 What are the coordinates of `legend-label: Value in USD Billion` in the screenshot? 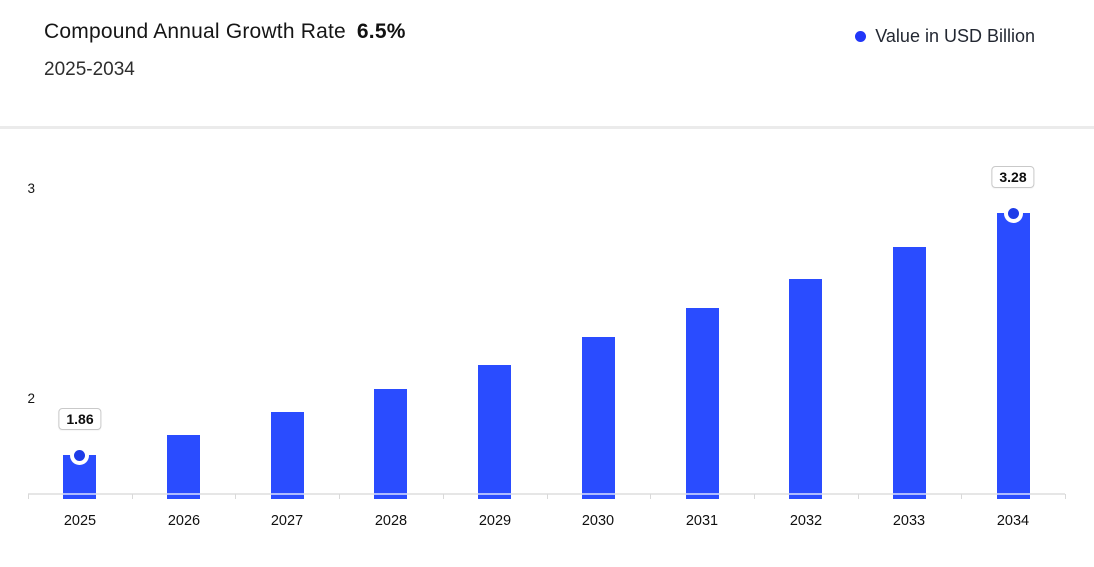 It's located at (955, 36).